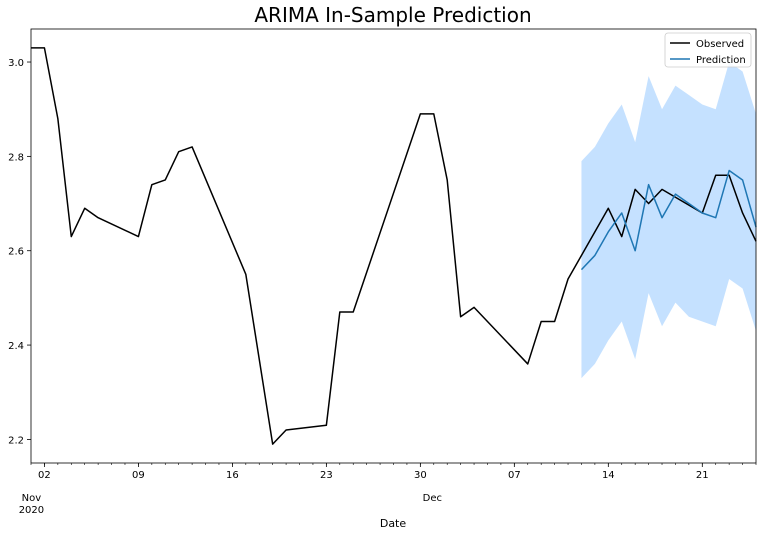 The image size is (762, 540). What do you see at coordinates (31, 510) in the screenshot?
I see `x-month-label: 2020` at bounding box center [31, 510].